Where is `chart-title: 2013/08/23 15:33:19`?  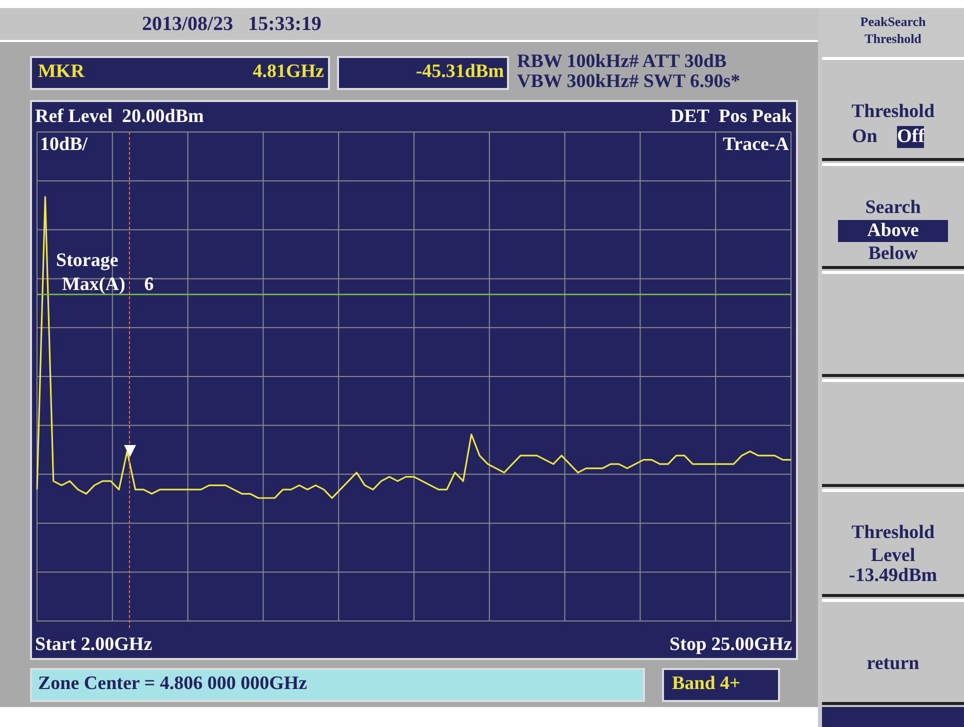
chart-title: 2013/08/23 15:33:19 is located at coordinates (232, 24).